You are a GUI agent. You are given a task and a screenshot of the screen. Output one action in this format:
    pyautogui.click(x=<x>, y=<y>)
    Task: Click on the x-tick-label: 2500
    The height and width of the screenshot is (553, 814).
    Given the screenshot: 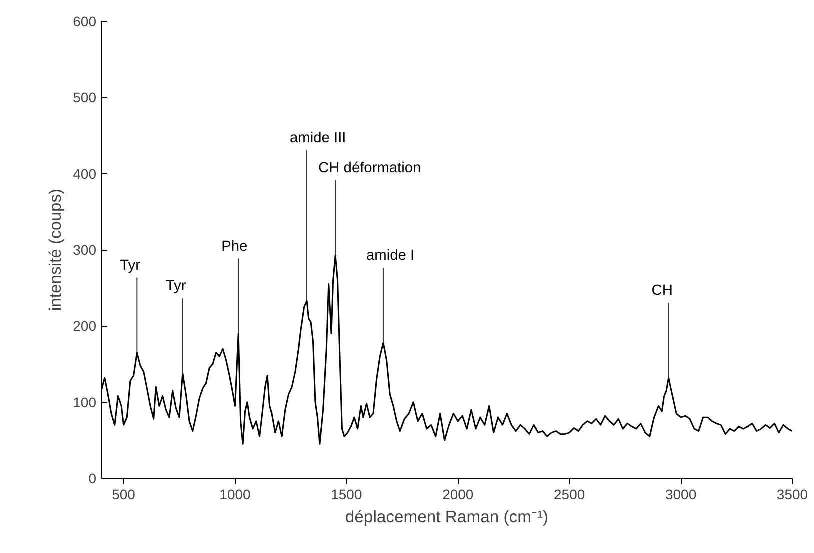 What is the action you would take?
    pyautogui.click(x=570, y=494)
    